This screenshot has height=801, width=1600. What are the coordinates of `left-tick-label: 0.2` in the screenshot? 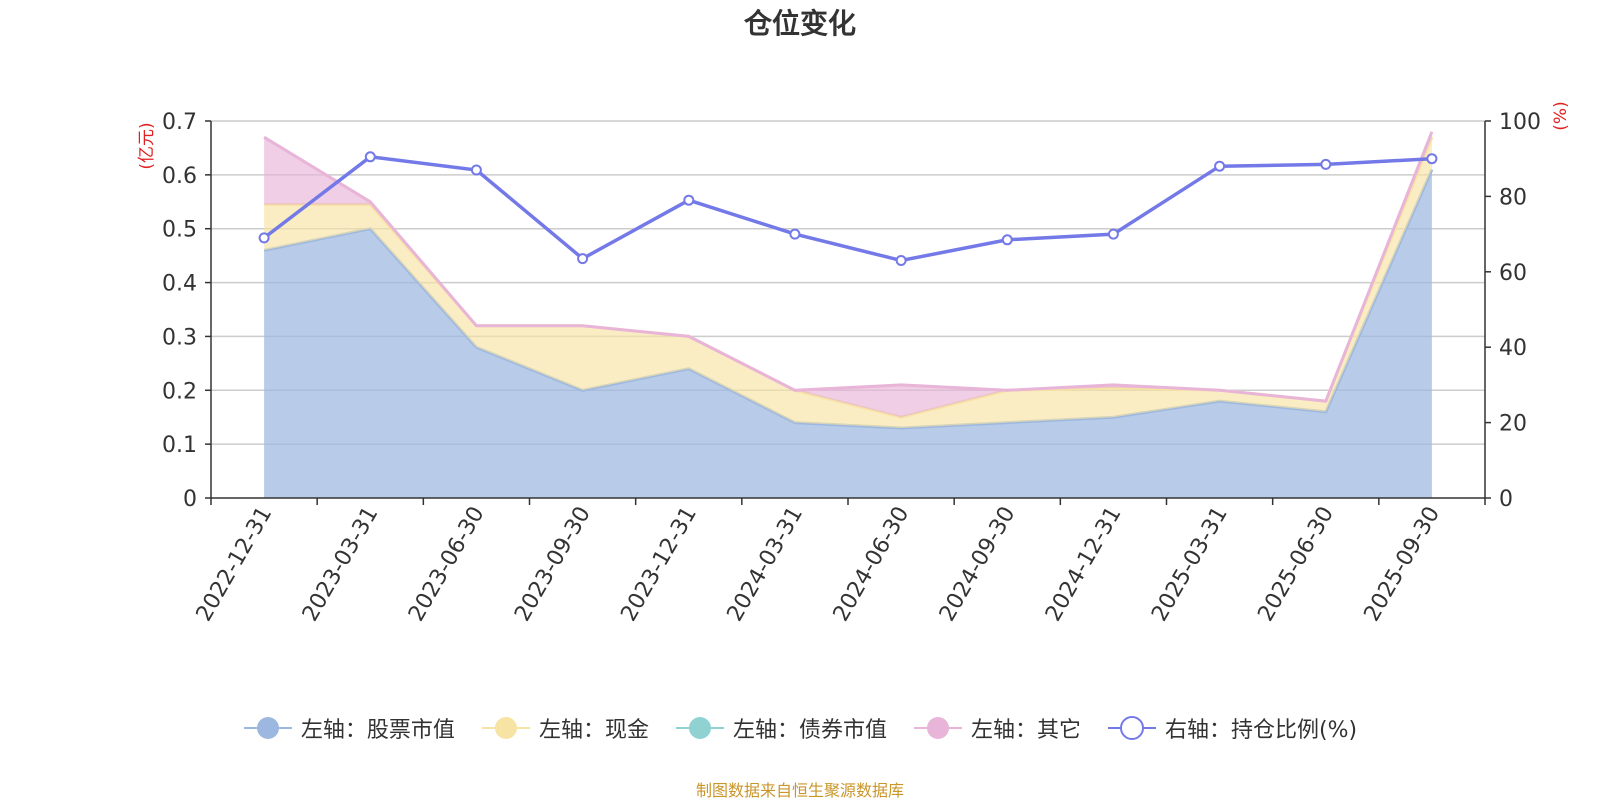 It's located at (179, 391).